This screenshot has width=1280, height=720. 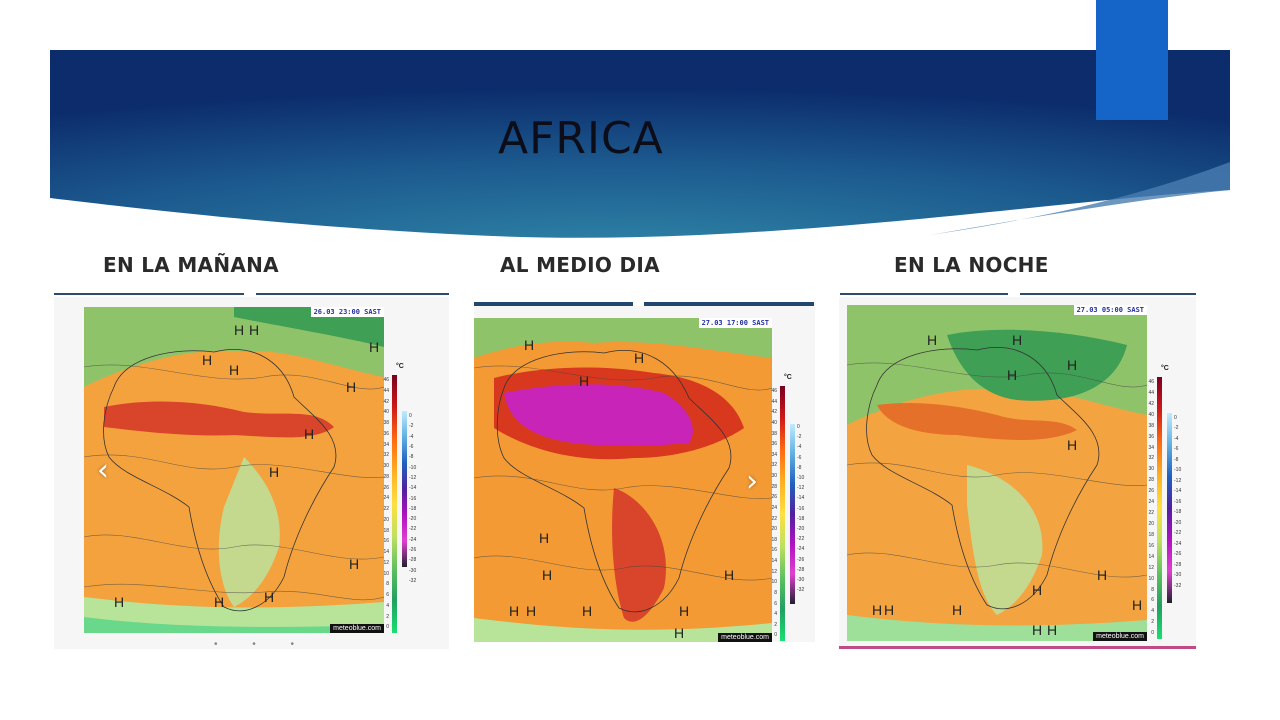 I want to click on legend-tick: 10, so click(x=1151, y=578).